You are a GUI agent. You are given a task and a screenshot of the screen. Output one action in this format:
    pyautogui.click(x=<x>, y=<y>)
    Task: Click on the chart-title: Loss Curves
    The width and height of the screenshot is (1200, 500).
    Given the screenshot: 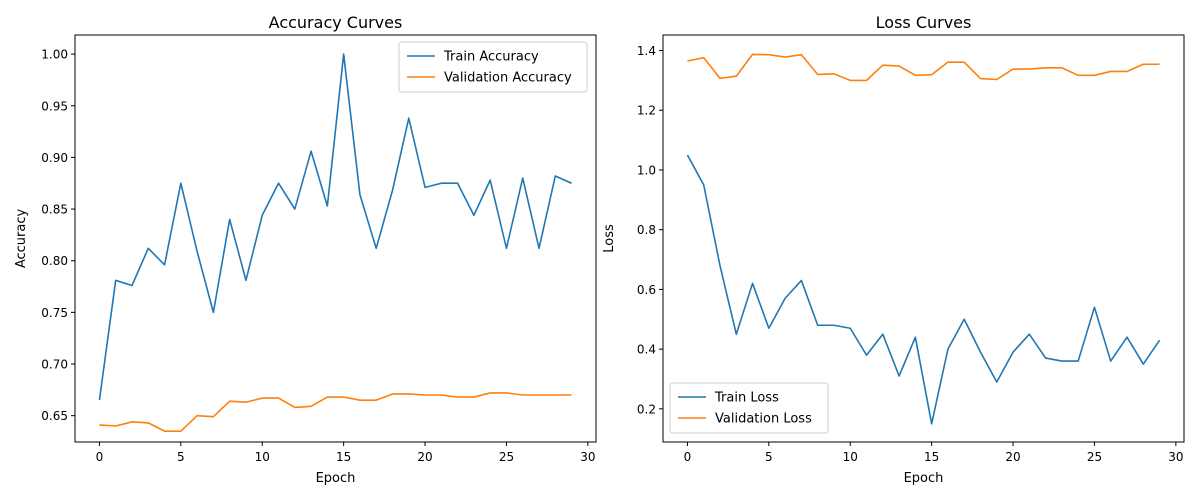 What is the action you would take?
    pyautogui.click(x=924, y=22)
    